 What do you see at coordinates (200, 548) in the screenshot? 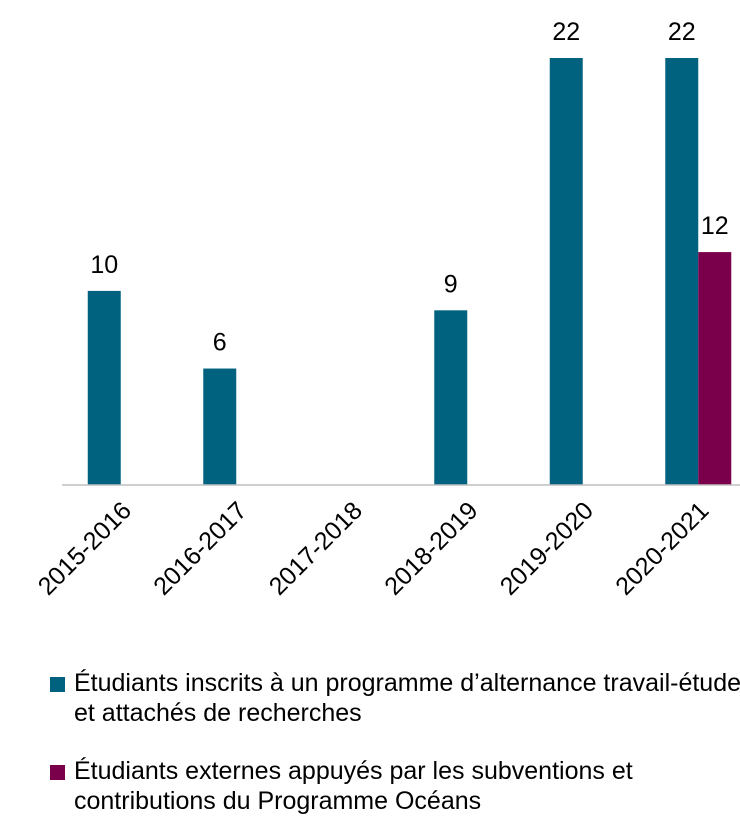
I see `x-tick-label: 2016-2017` at bounding box center [200, 548].